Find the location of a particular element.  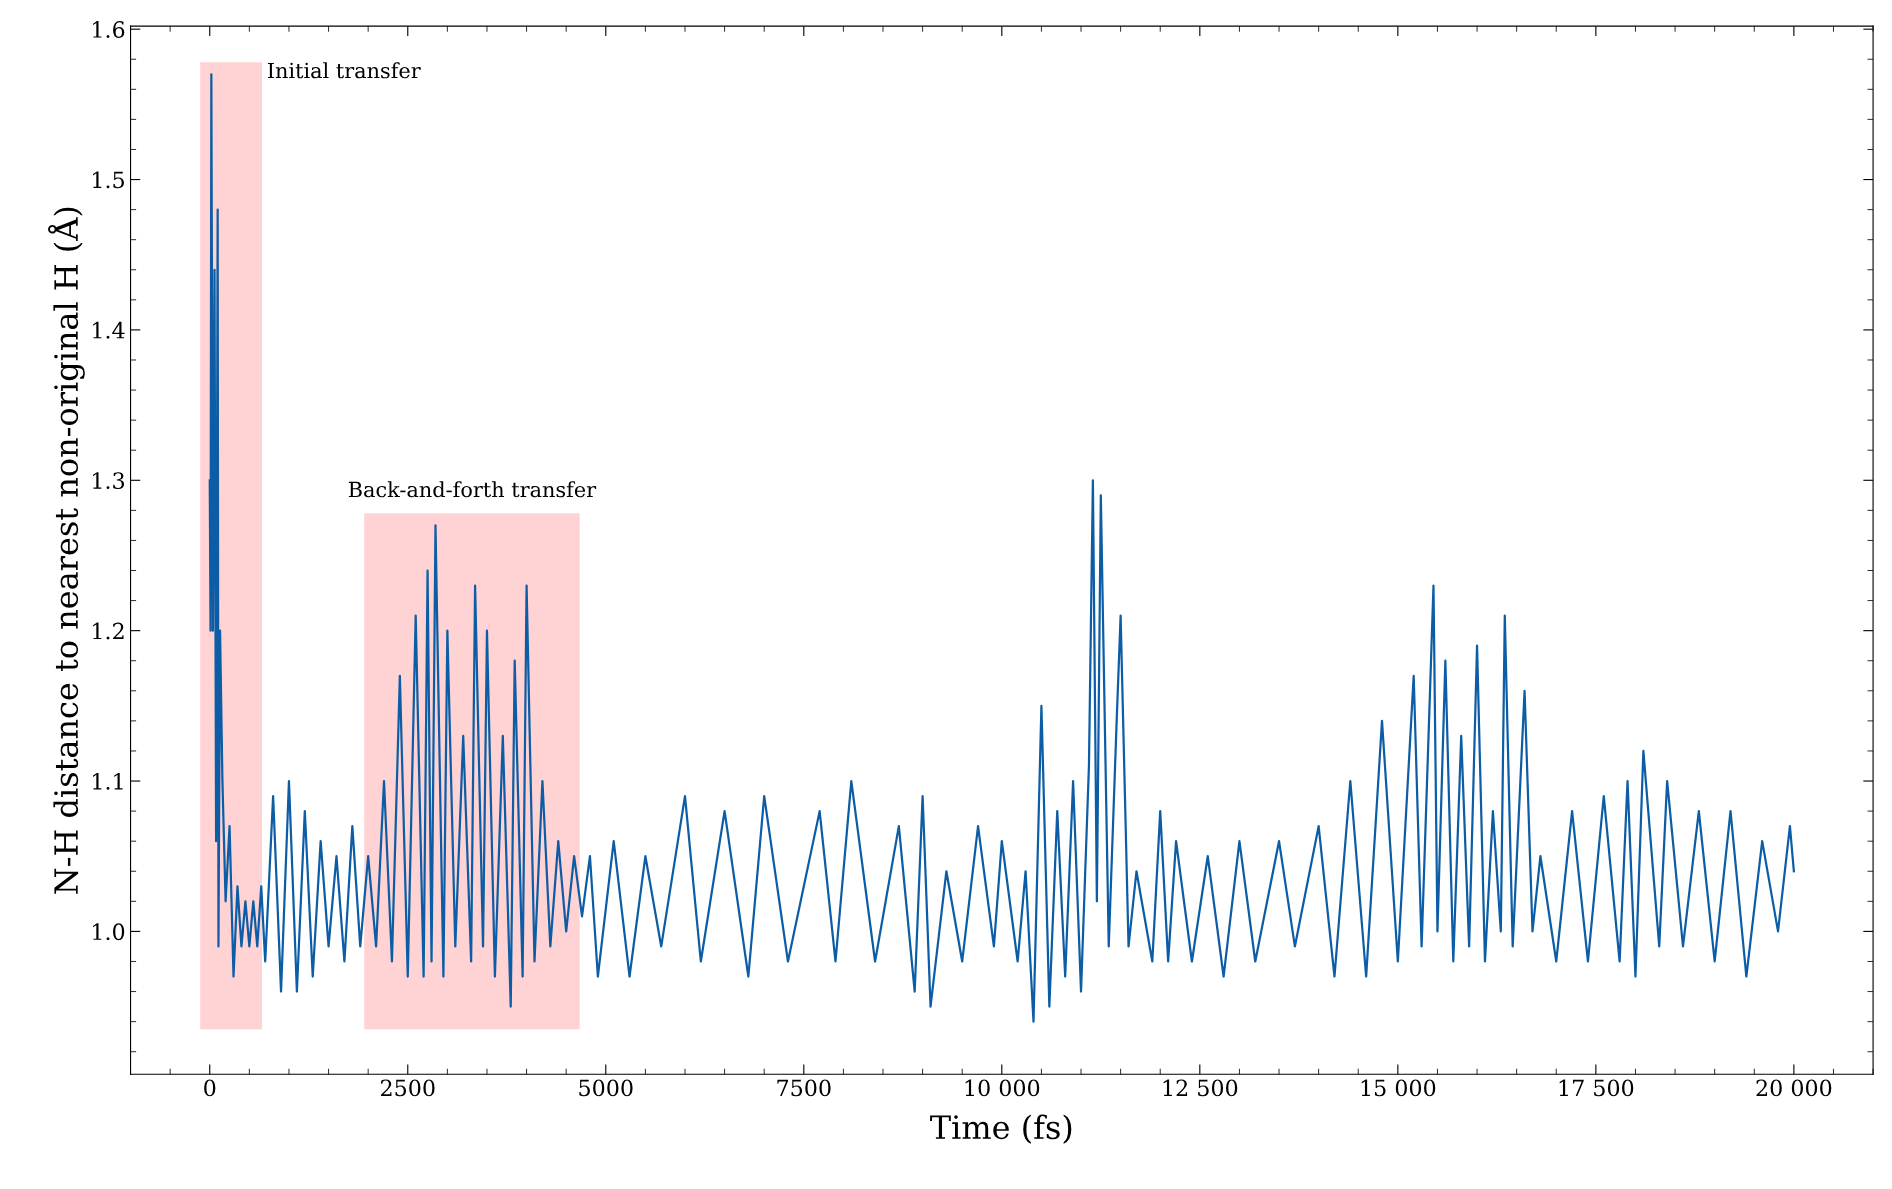

x-tick-label: 17 500 is located at coordinates (1596, 1088).